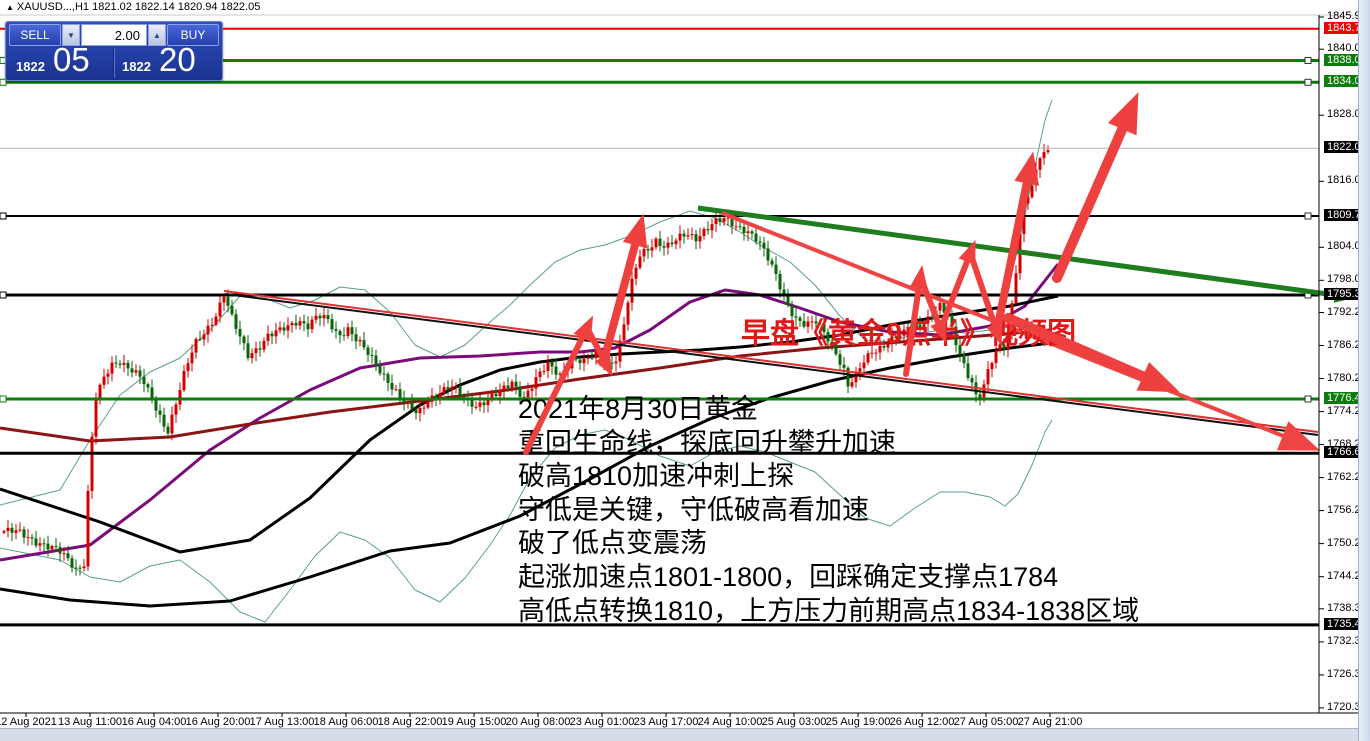 The height and width of the screenshot is (741, 1370). Describe the element at coordinates (1050, 722) in the screenshot. I see `time-tick-label: 27 Aug 21:00` at that location.